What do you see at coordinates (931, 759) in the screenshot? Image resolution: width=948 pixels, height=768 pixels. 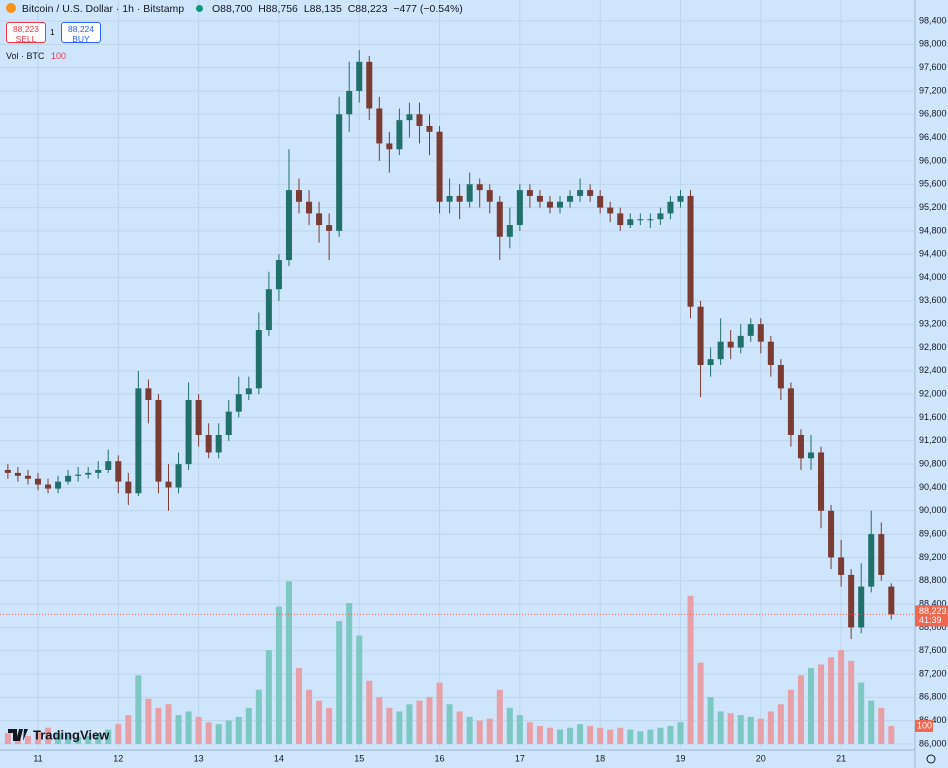 I see `settings-icon` at bounding box center [931, 759].